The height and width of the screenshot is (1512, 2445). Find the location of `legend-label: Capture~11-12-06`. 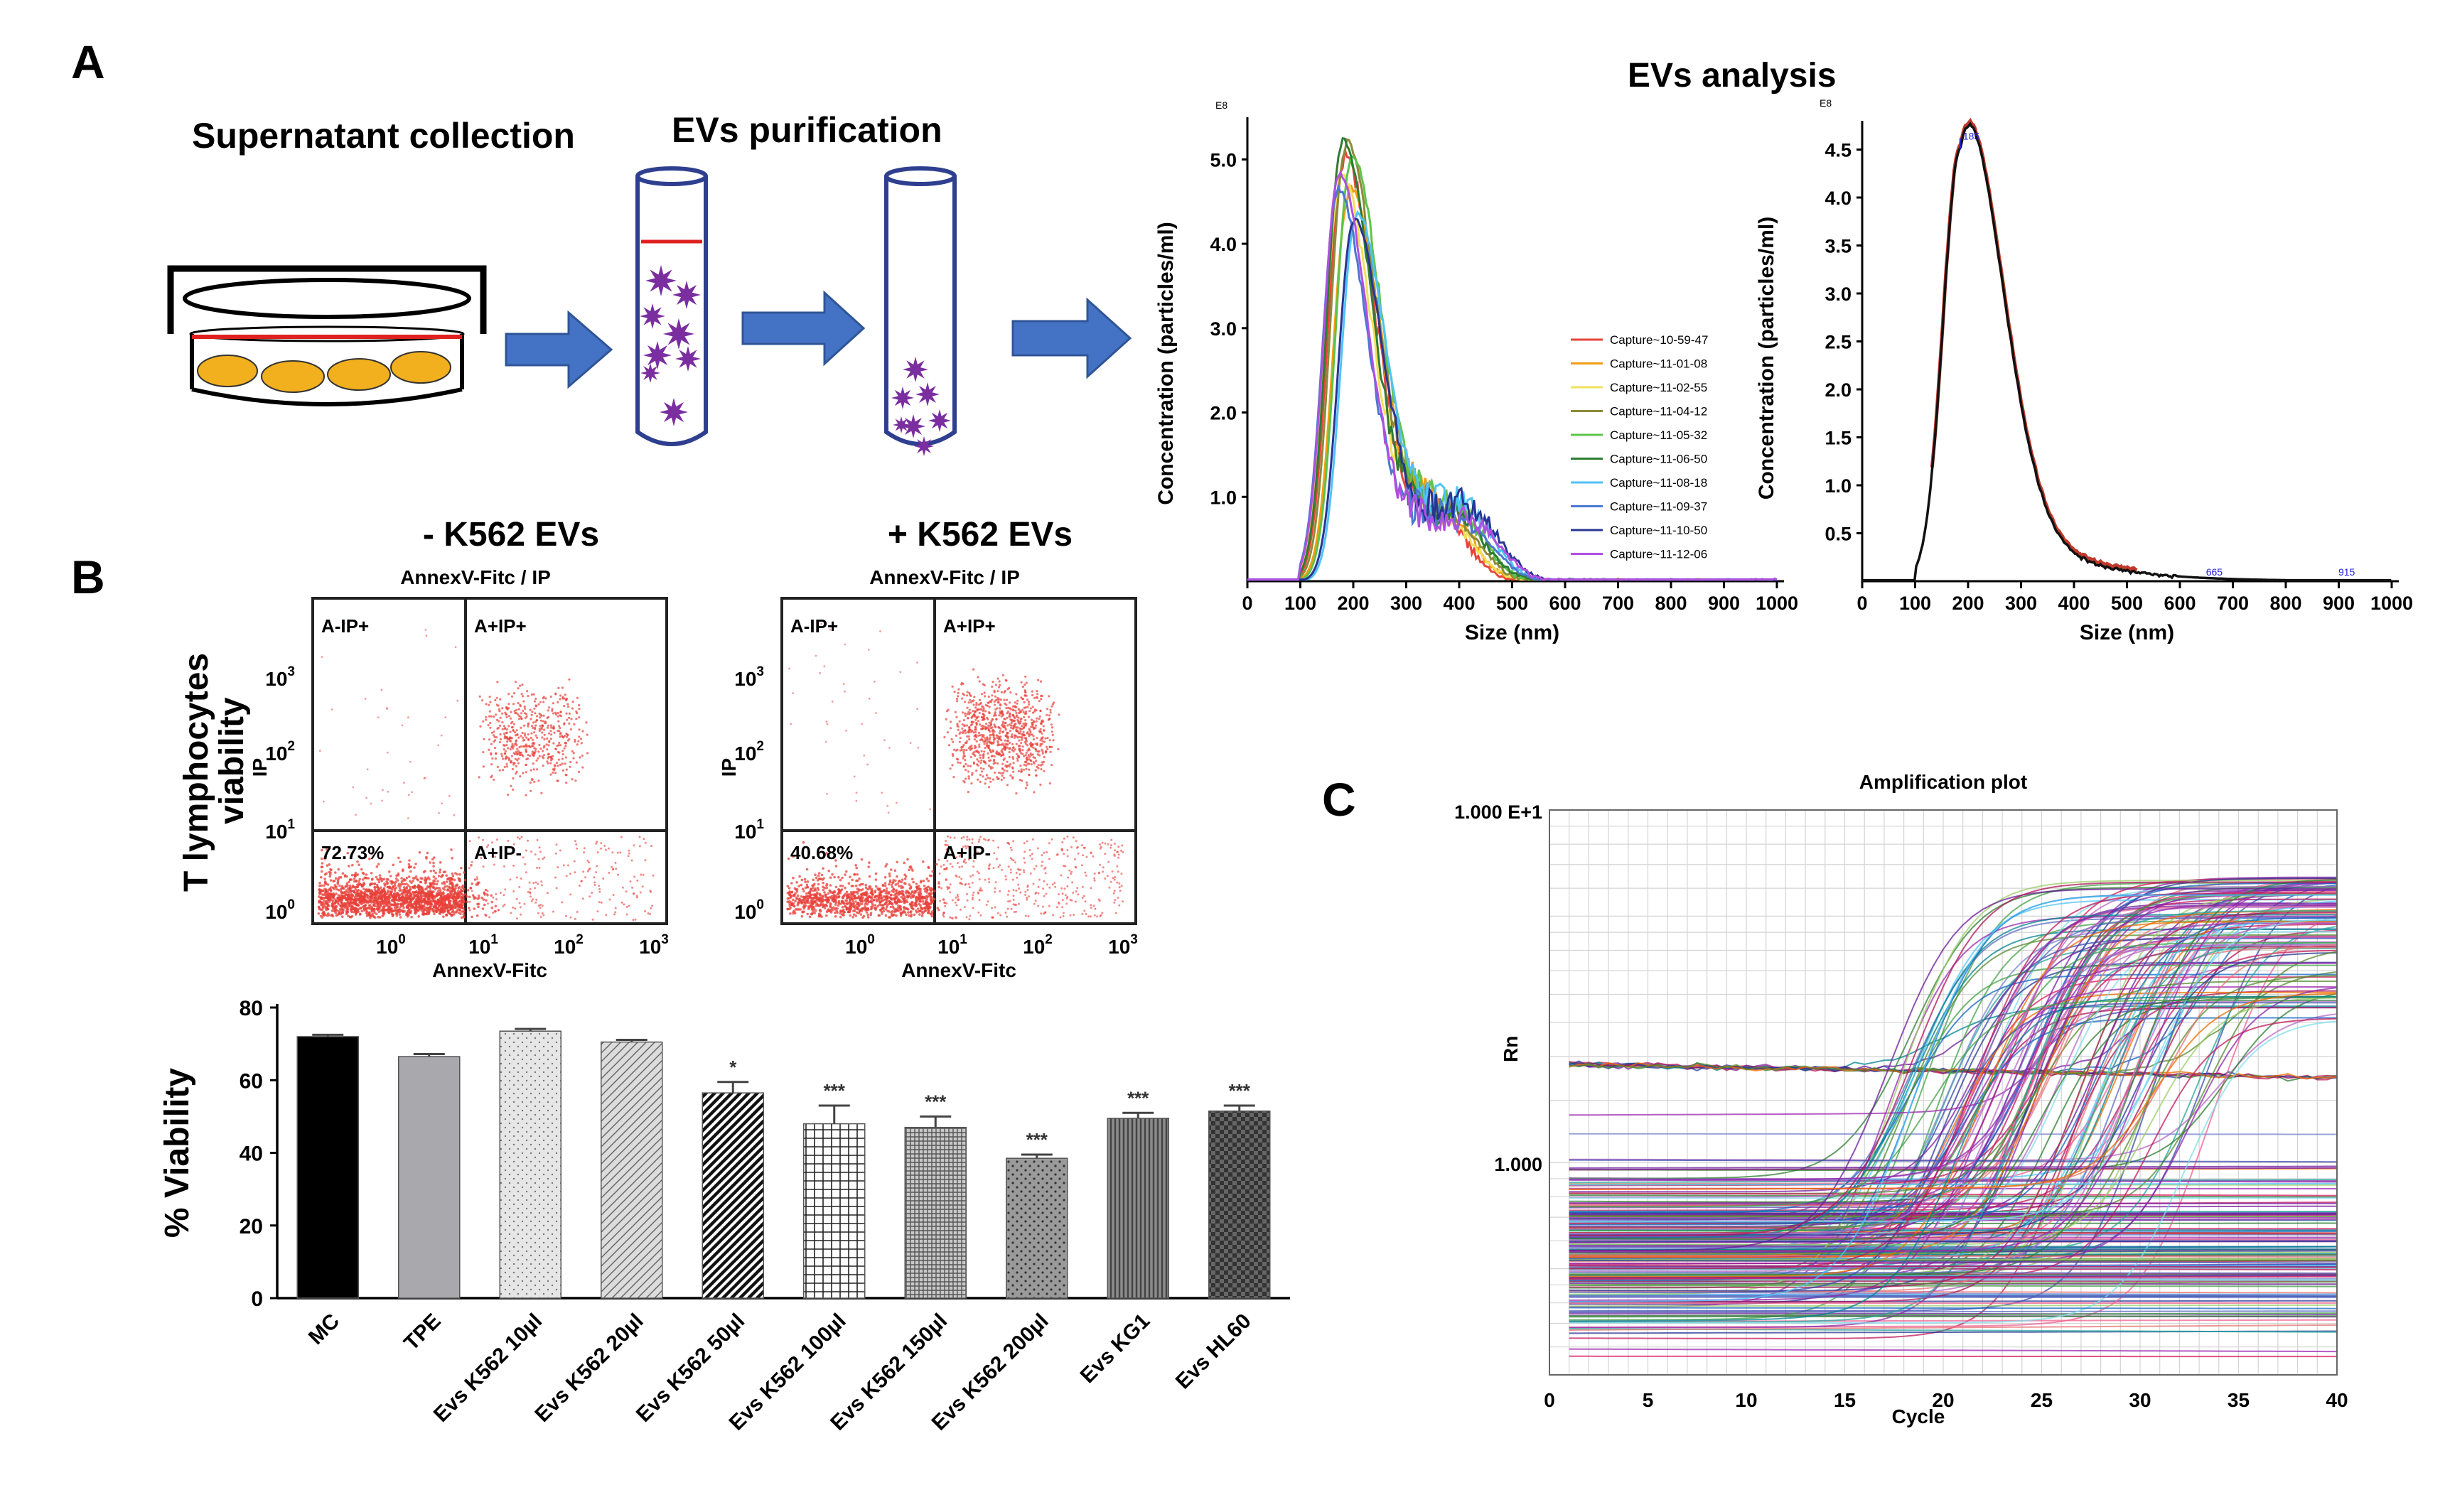

legend-label: Capture~11-12-06 is located at coordinates (1658, 554).